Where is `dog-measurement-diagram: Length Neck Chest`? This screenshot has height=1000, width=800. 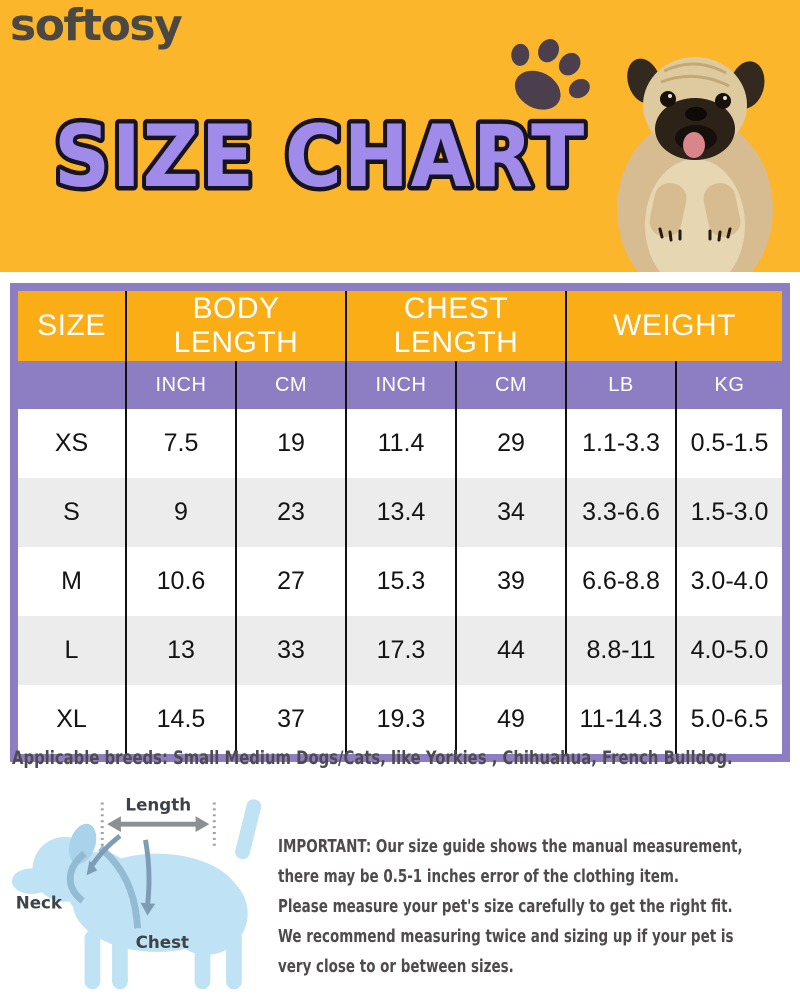 dog-measurement-diagram: Length Neck Chest is located at coordinates (136, 892).